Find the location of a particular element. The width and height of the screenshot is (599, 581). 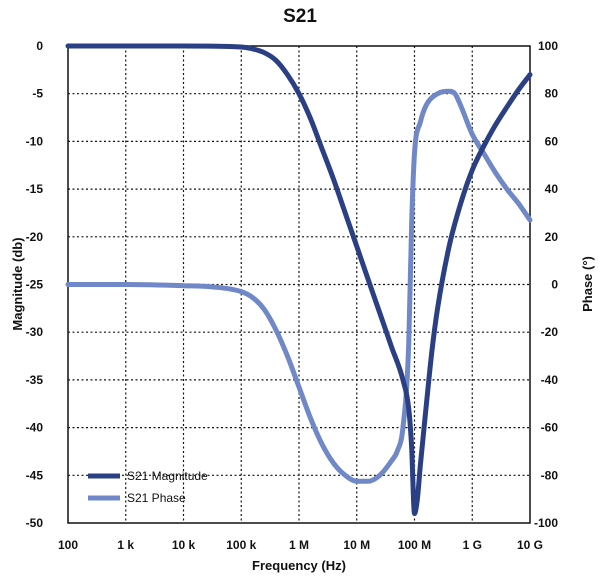

y-left-tick-label: -35 is located at coordinates (35, 380).